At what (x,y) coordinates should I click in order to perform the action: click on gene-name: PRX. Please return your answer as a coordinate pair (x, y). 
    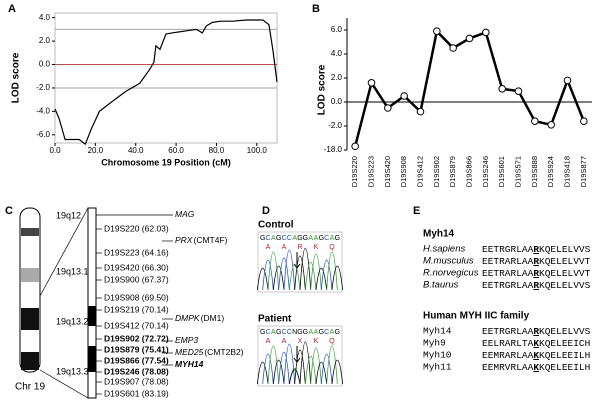
    Looking at the image, I should click on (184, 240).